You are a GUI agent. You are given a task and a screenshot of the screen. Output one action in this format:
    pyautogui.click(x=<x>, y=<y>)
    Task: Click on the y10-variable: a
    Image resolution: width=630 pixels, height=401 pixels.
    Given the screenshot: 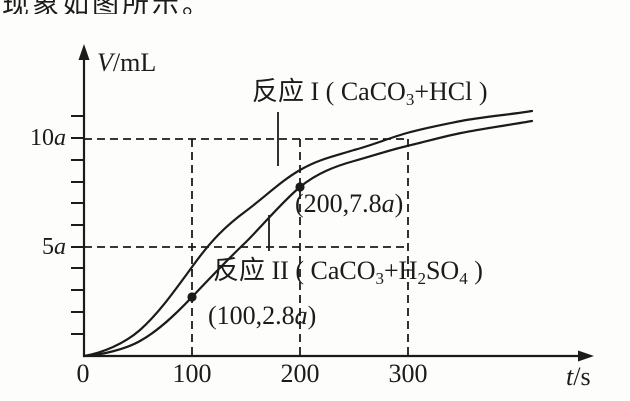 What is the action you would take?
    pyautogui.click(x=60, y=138)
    